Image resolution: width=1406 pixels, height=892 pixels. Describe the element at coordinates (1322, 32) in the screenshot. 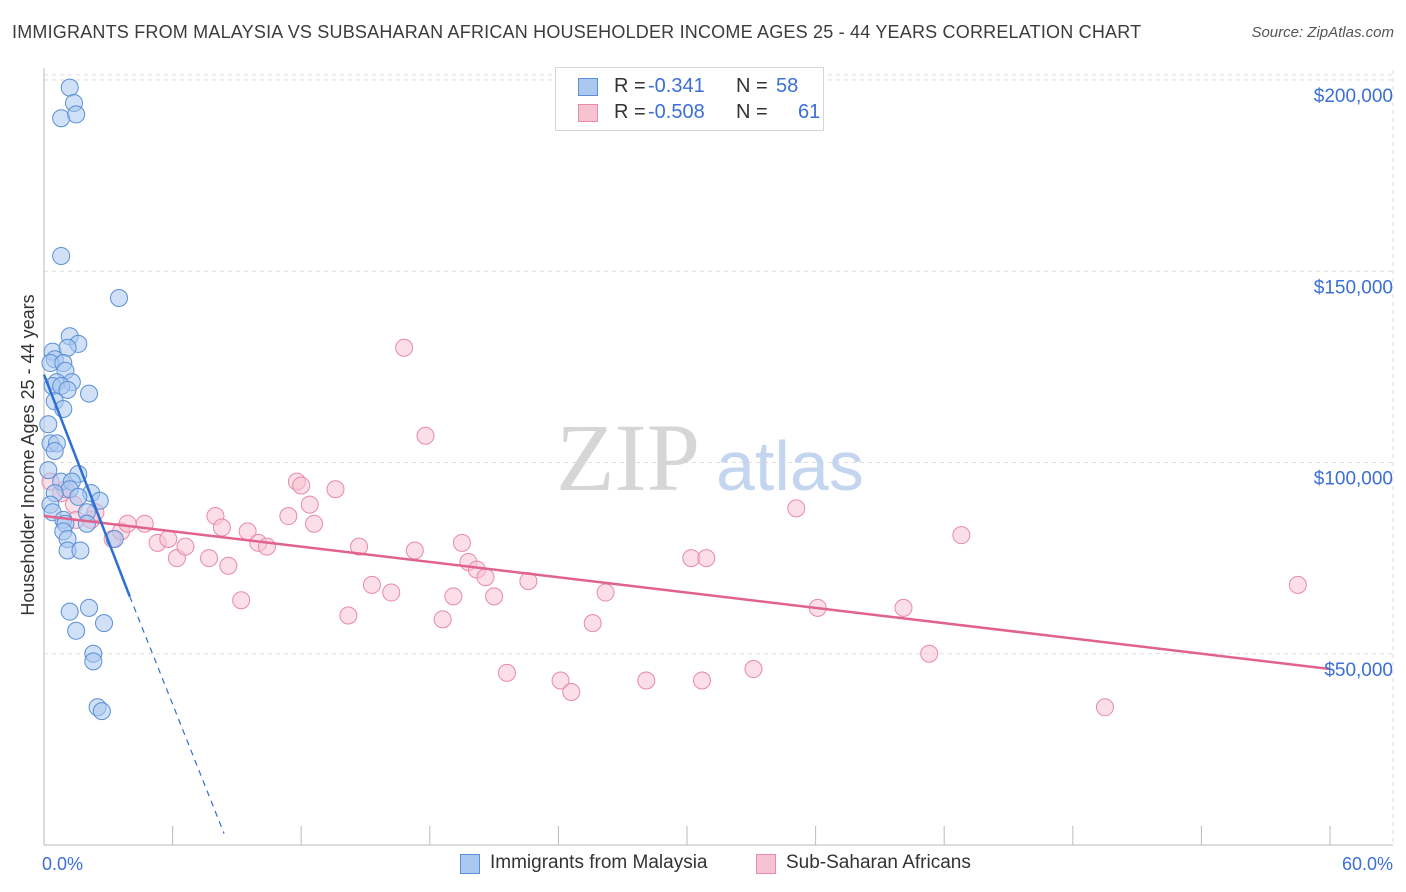

I see `source-credit: Source: ZipAtlas.com` at that location.